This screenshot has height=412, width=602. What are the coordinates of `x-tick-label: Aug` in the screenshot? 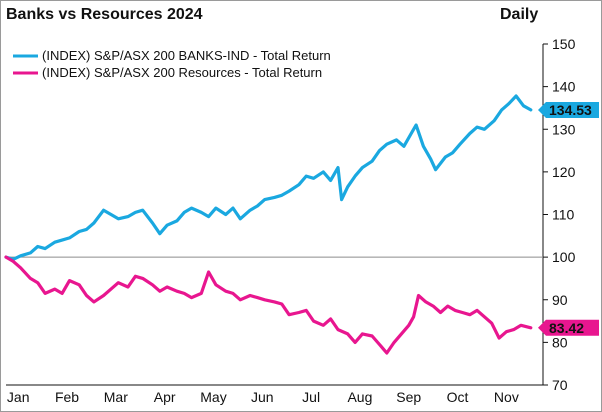 It's located at (359, 397).